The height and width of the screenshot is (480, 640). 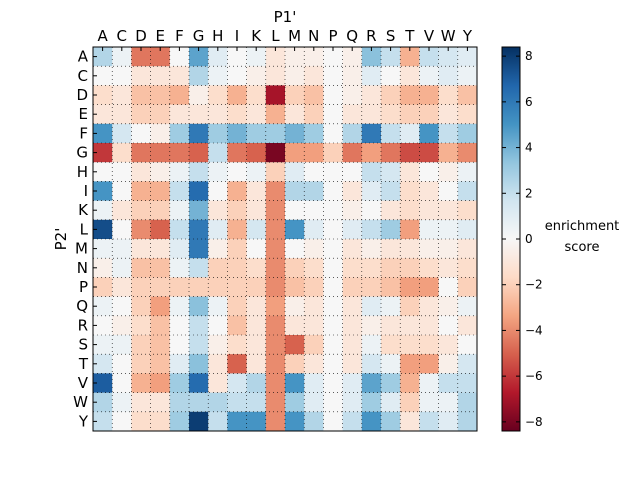 I want to click on heatmap-cell-K-E, so click(x=160, y=210).